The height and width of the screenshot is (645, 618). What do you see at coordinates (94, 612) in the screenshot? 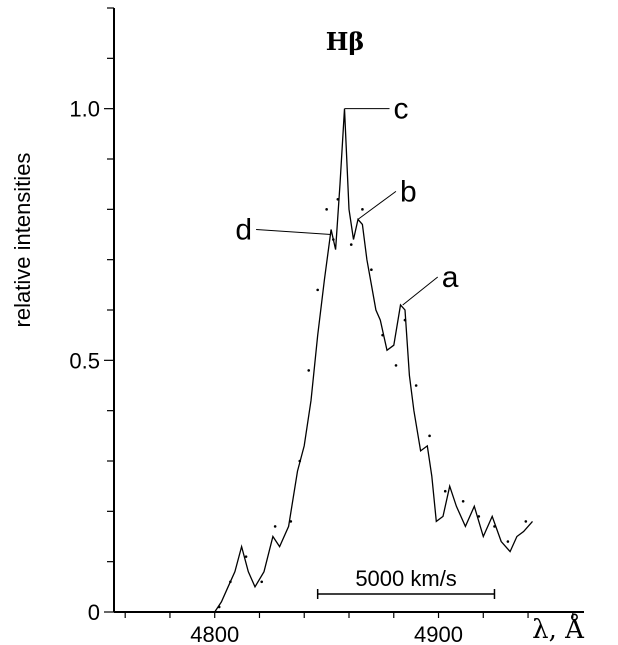
I see `y-tick-label: 0` at bounding box center [94, 612].